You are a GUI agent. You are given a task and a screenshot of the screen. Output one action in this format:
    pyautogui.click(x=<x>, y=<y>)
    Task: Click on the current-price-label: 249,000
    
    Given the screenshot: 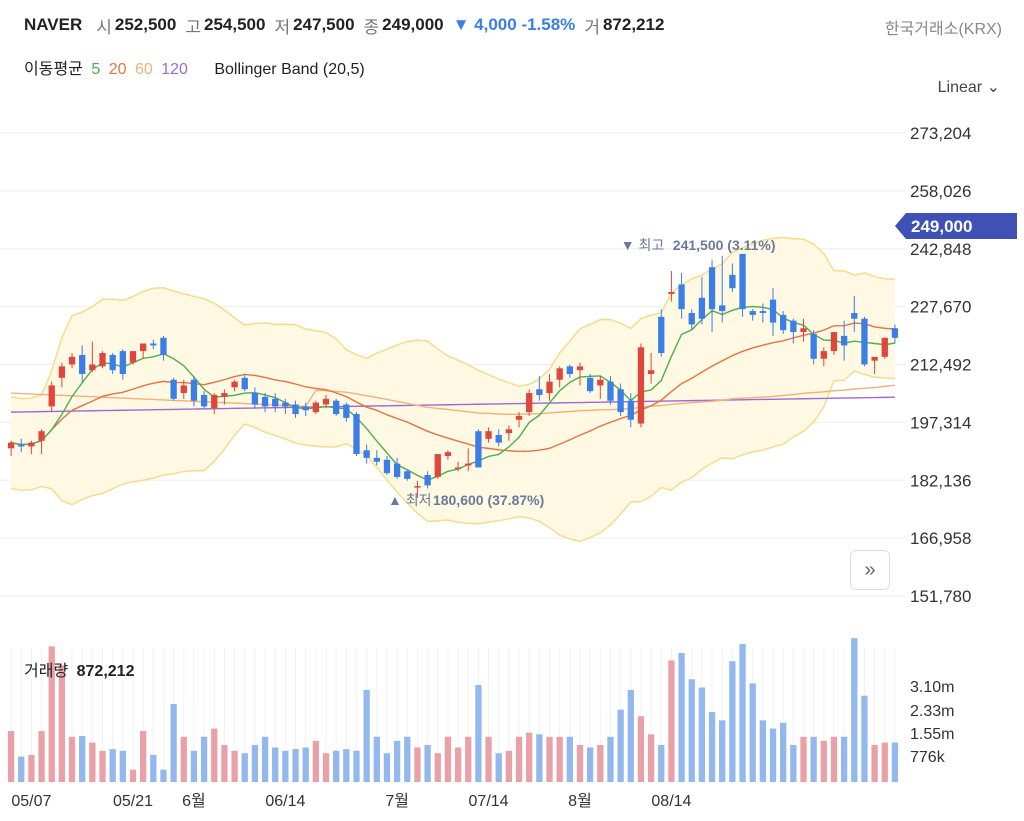 What is the action you would take?
    pyautogui.click(x=941, y=226)
    